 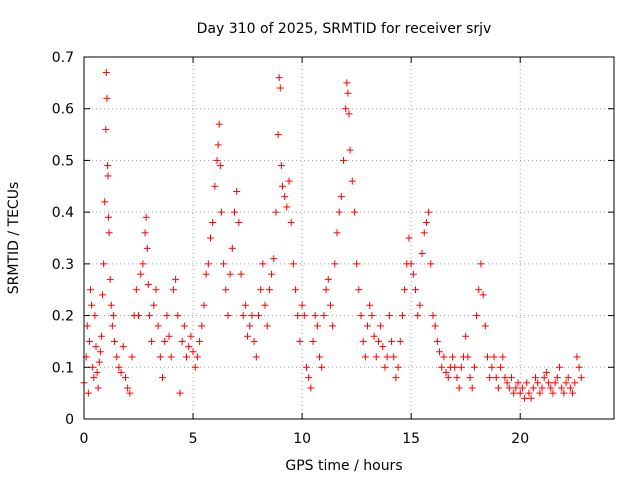 What do you see at coordinates (63, 110) in the screenshot?
I see `y-tick-label: 0.6` at bounding box center [63, 110].